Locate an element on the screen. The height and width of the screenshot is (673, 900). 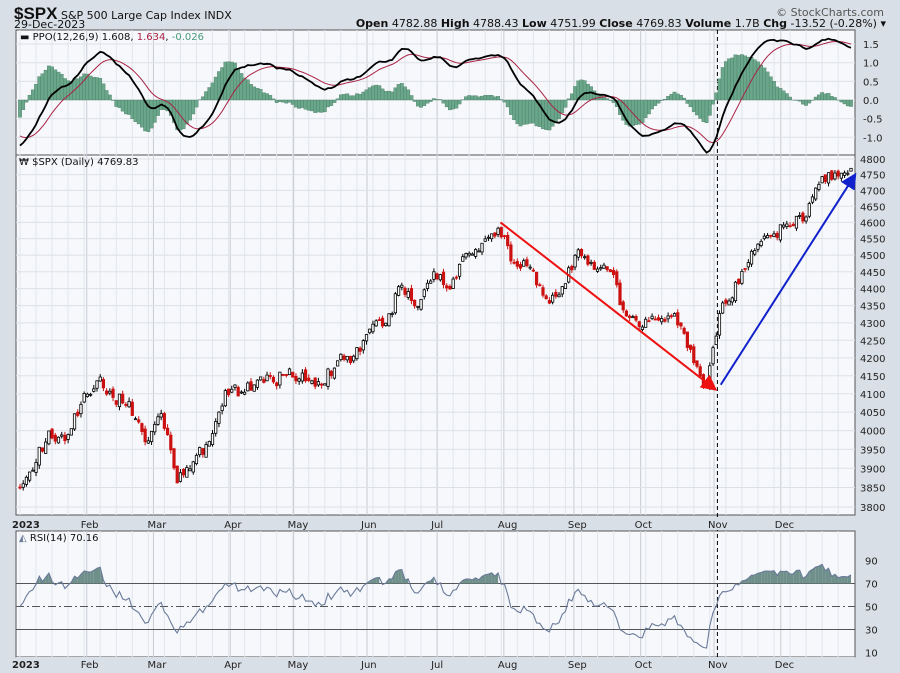
rsi-tick-label: 90 is located at coordinates (871, 562).